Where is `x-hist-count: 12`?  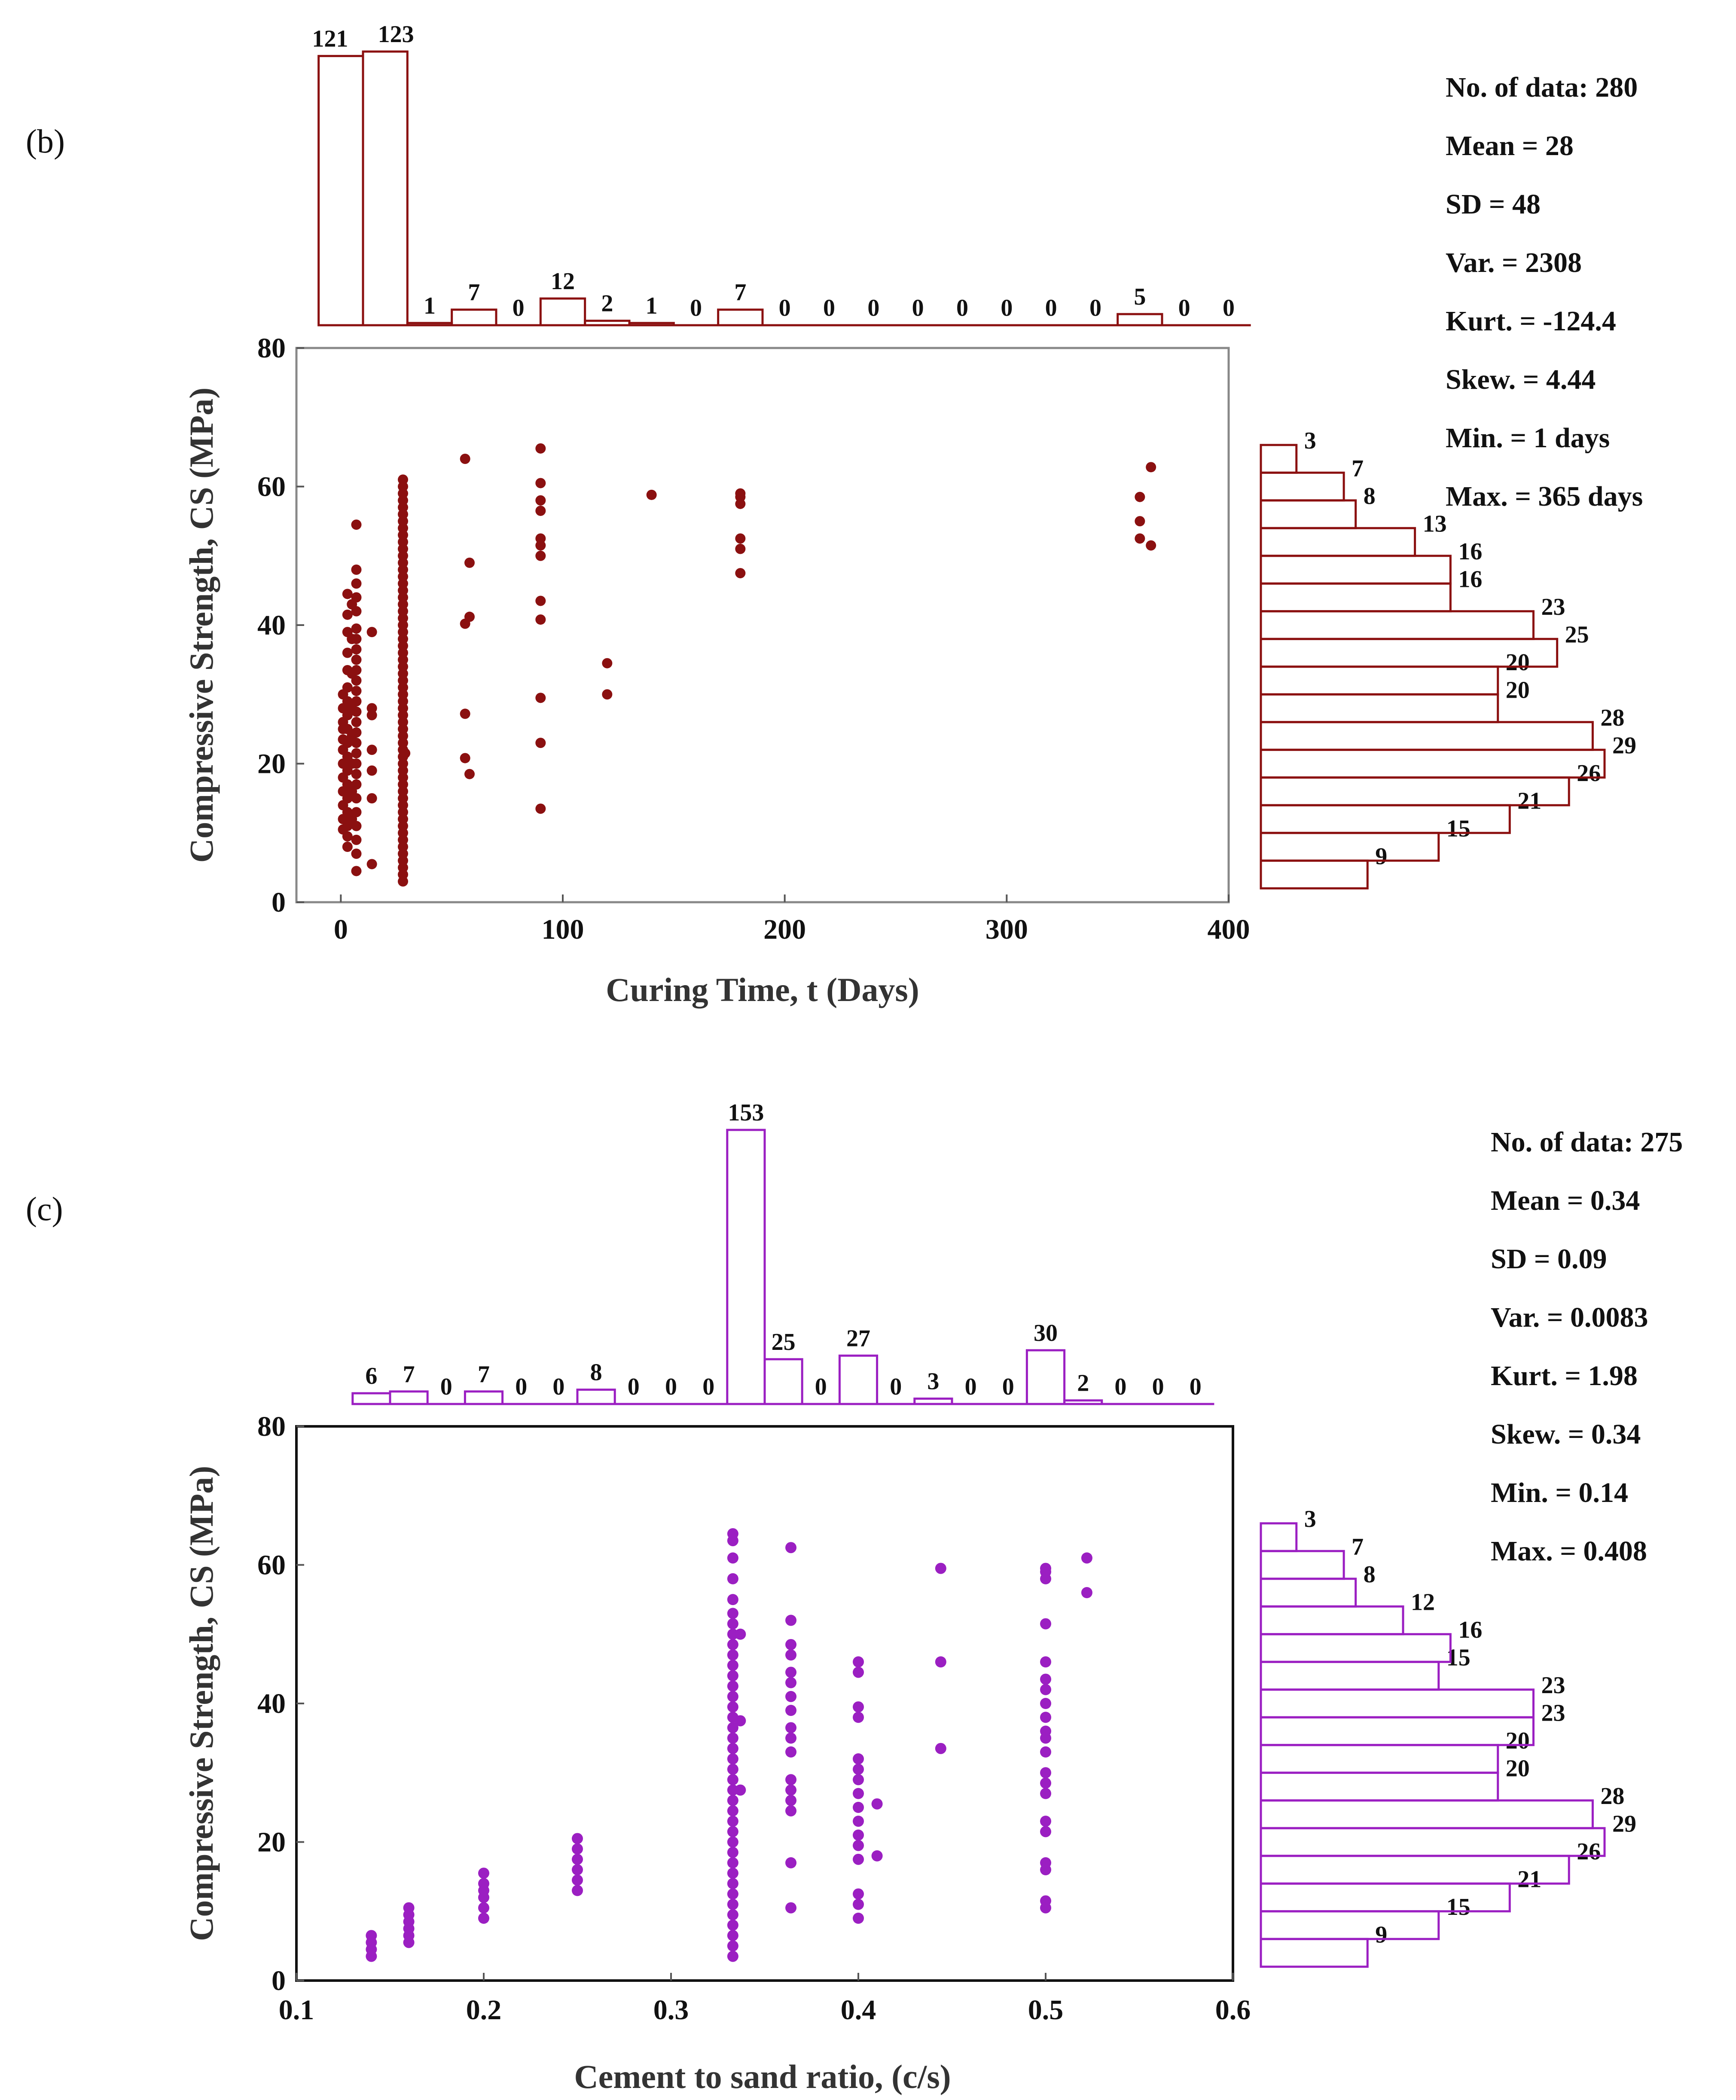
x-hist-count: 12 is located at coordinates (563, 281).